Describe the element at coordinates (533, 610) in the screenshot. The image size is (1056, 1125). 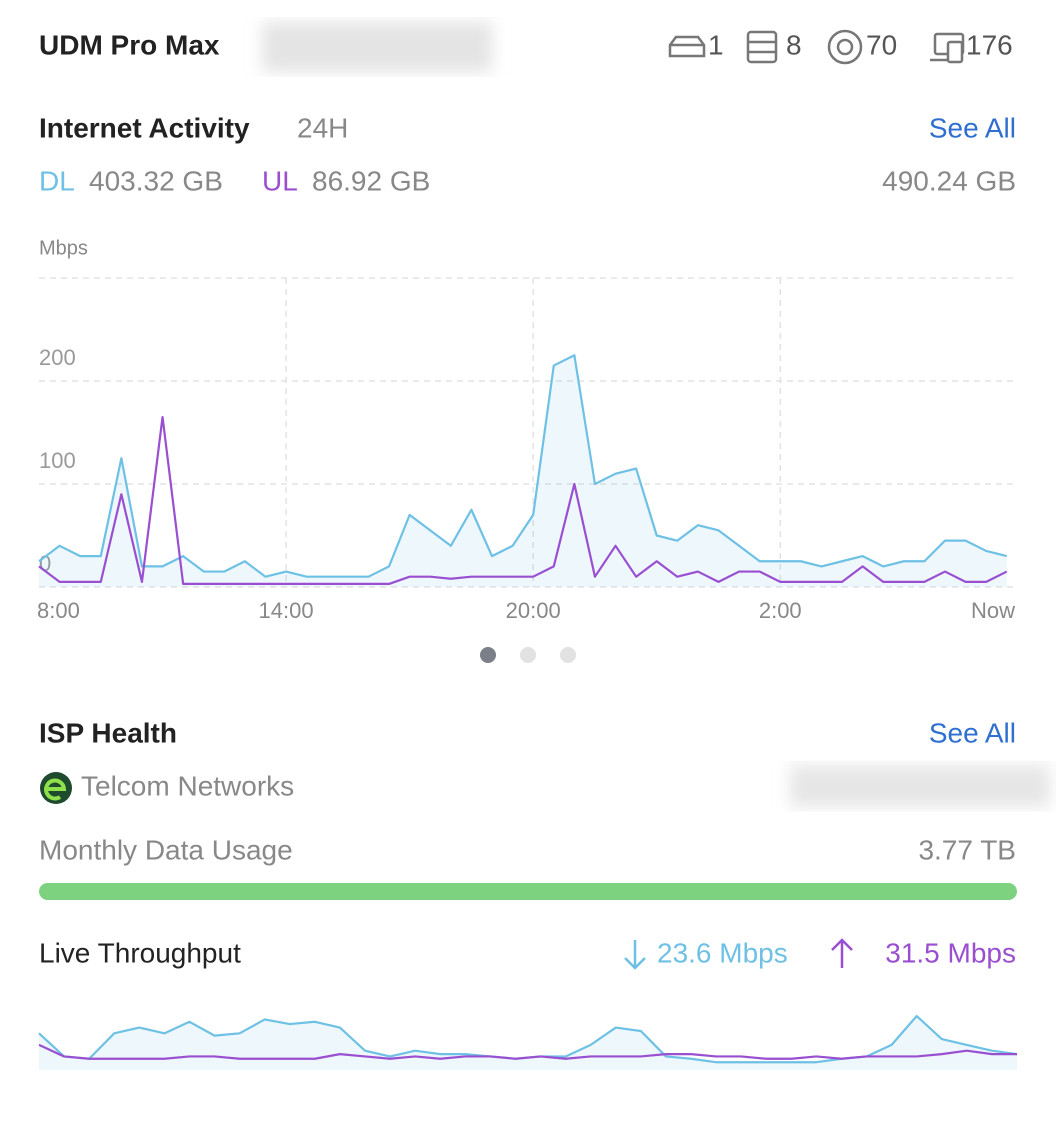
I see `x-tick-label: 20:00` at that location.